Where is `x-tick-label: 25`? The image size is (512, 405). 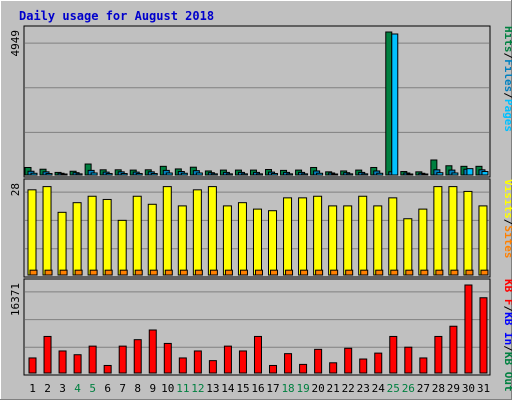 x-tick-label: 25 is located at coordinates (393, 388).